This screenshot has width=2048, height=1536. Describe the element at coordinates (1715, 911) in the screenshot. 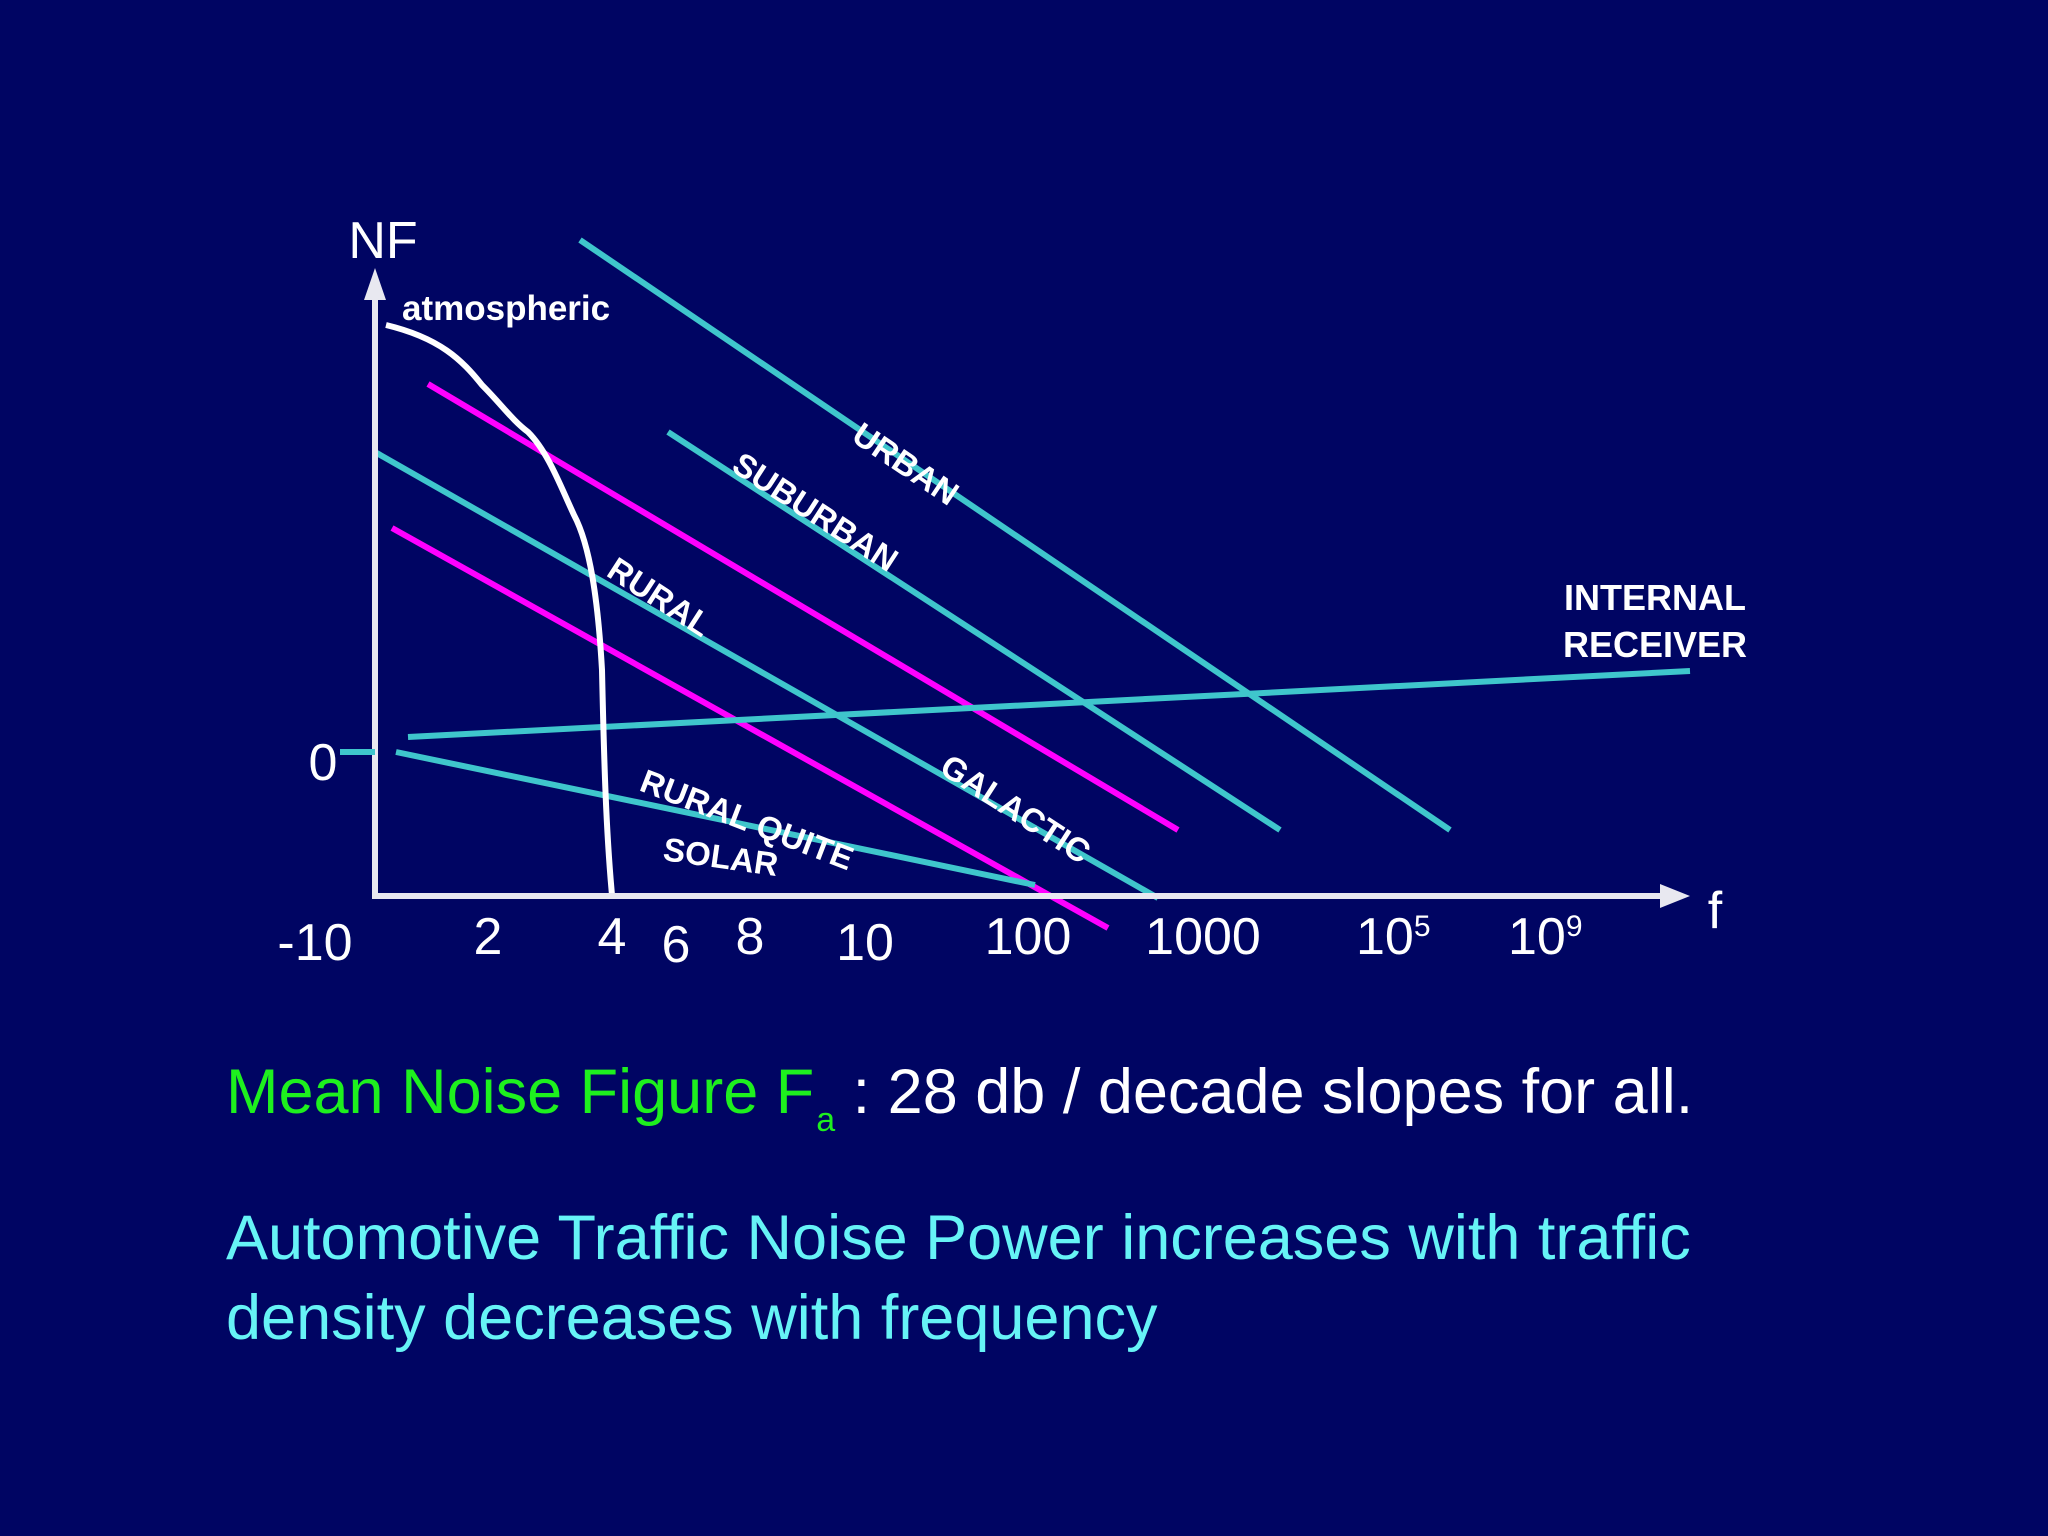

I see `x-axis-label: f` at that location.